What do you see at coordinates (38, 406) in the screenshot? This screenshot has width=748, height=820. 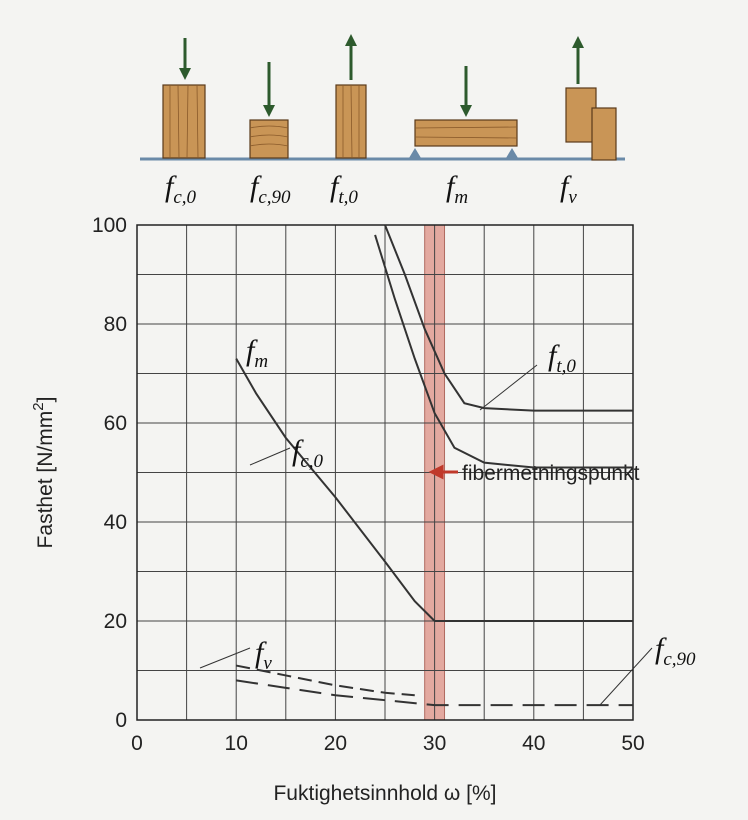 I see `y-label-sup: 2` at bounding box center [38, 406].